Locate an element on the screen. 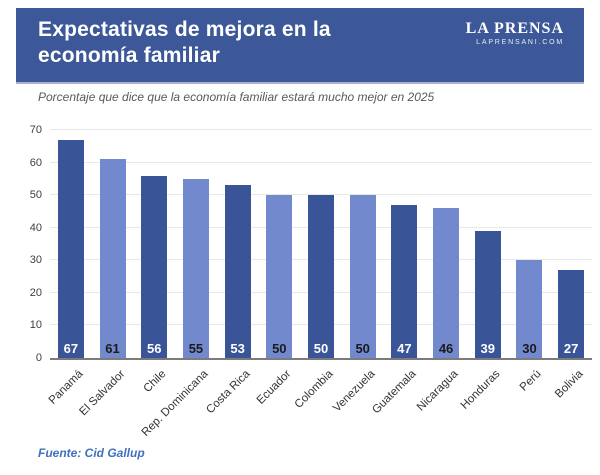  x-axis-label-panama: Panamá is located at coordinates (66, 387).